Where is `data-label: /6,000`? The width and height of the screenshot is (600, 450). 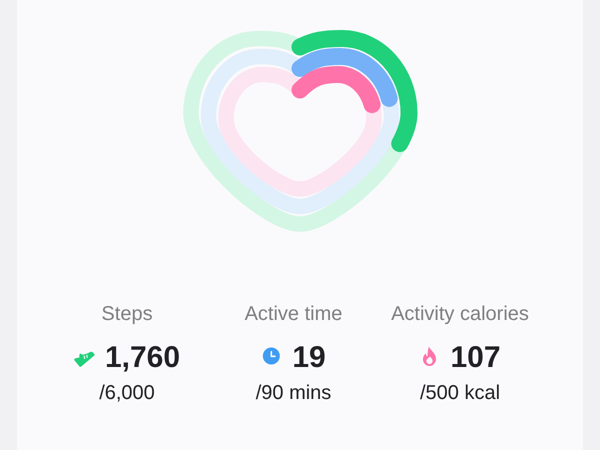
data-label: /6,000 is located at coordinates (127, 393).